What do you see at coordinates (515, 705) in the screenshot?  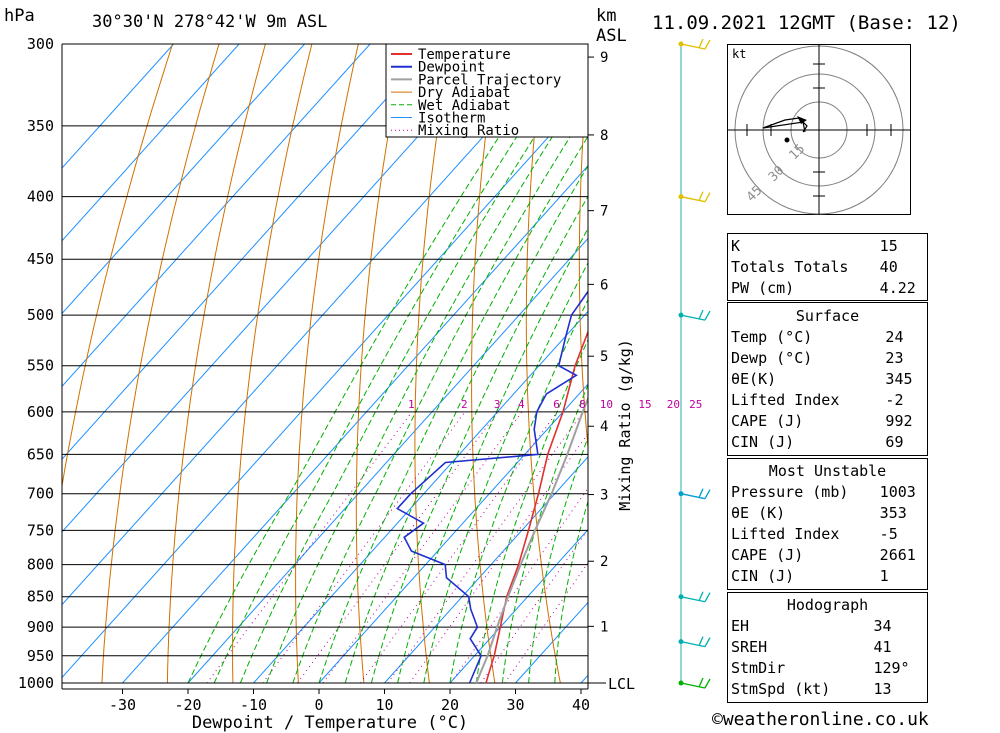 I see `x-tick-label: 30` at bounding box center [515, 705].